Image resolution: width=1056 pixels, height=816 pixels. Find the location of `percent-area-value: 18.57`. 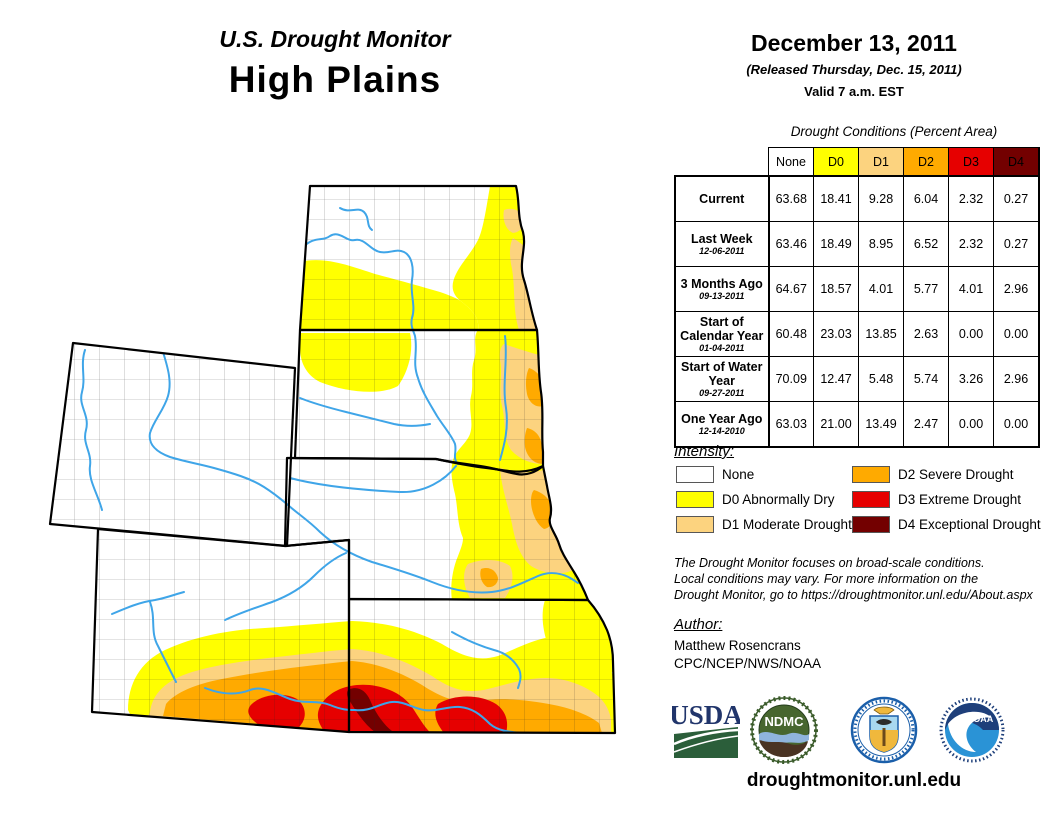

percent-area-value: 18.57 is located at coordinates (836, 289).